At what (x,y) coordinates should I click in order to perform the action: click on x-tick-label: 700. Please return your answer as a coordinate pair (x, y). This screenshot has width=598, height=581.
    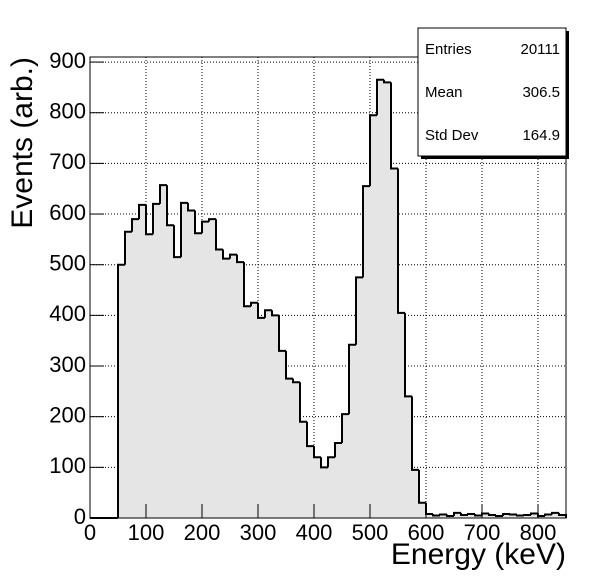
    Looking at the image, I should click on (482, 532).